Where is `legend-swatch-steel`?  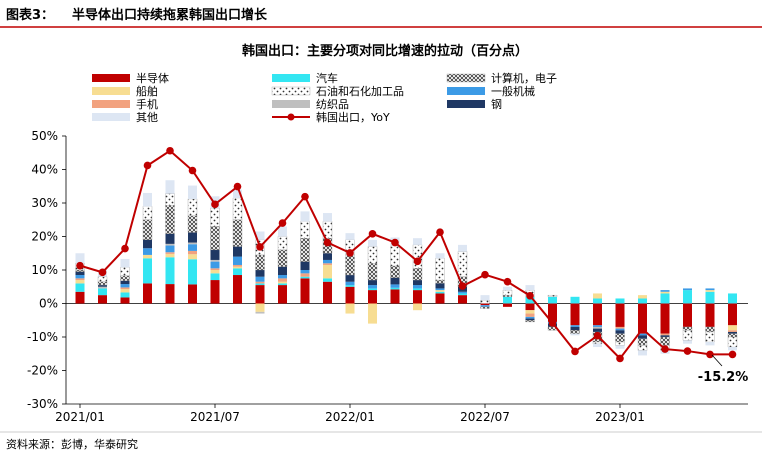
legend-swatch-steel is located at coordinates (466, 104).